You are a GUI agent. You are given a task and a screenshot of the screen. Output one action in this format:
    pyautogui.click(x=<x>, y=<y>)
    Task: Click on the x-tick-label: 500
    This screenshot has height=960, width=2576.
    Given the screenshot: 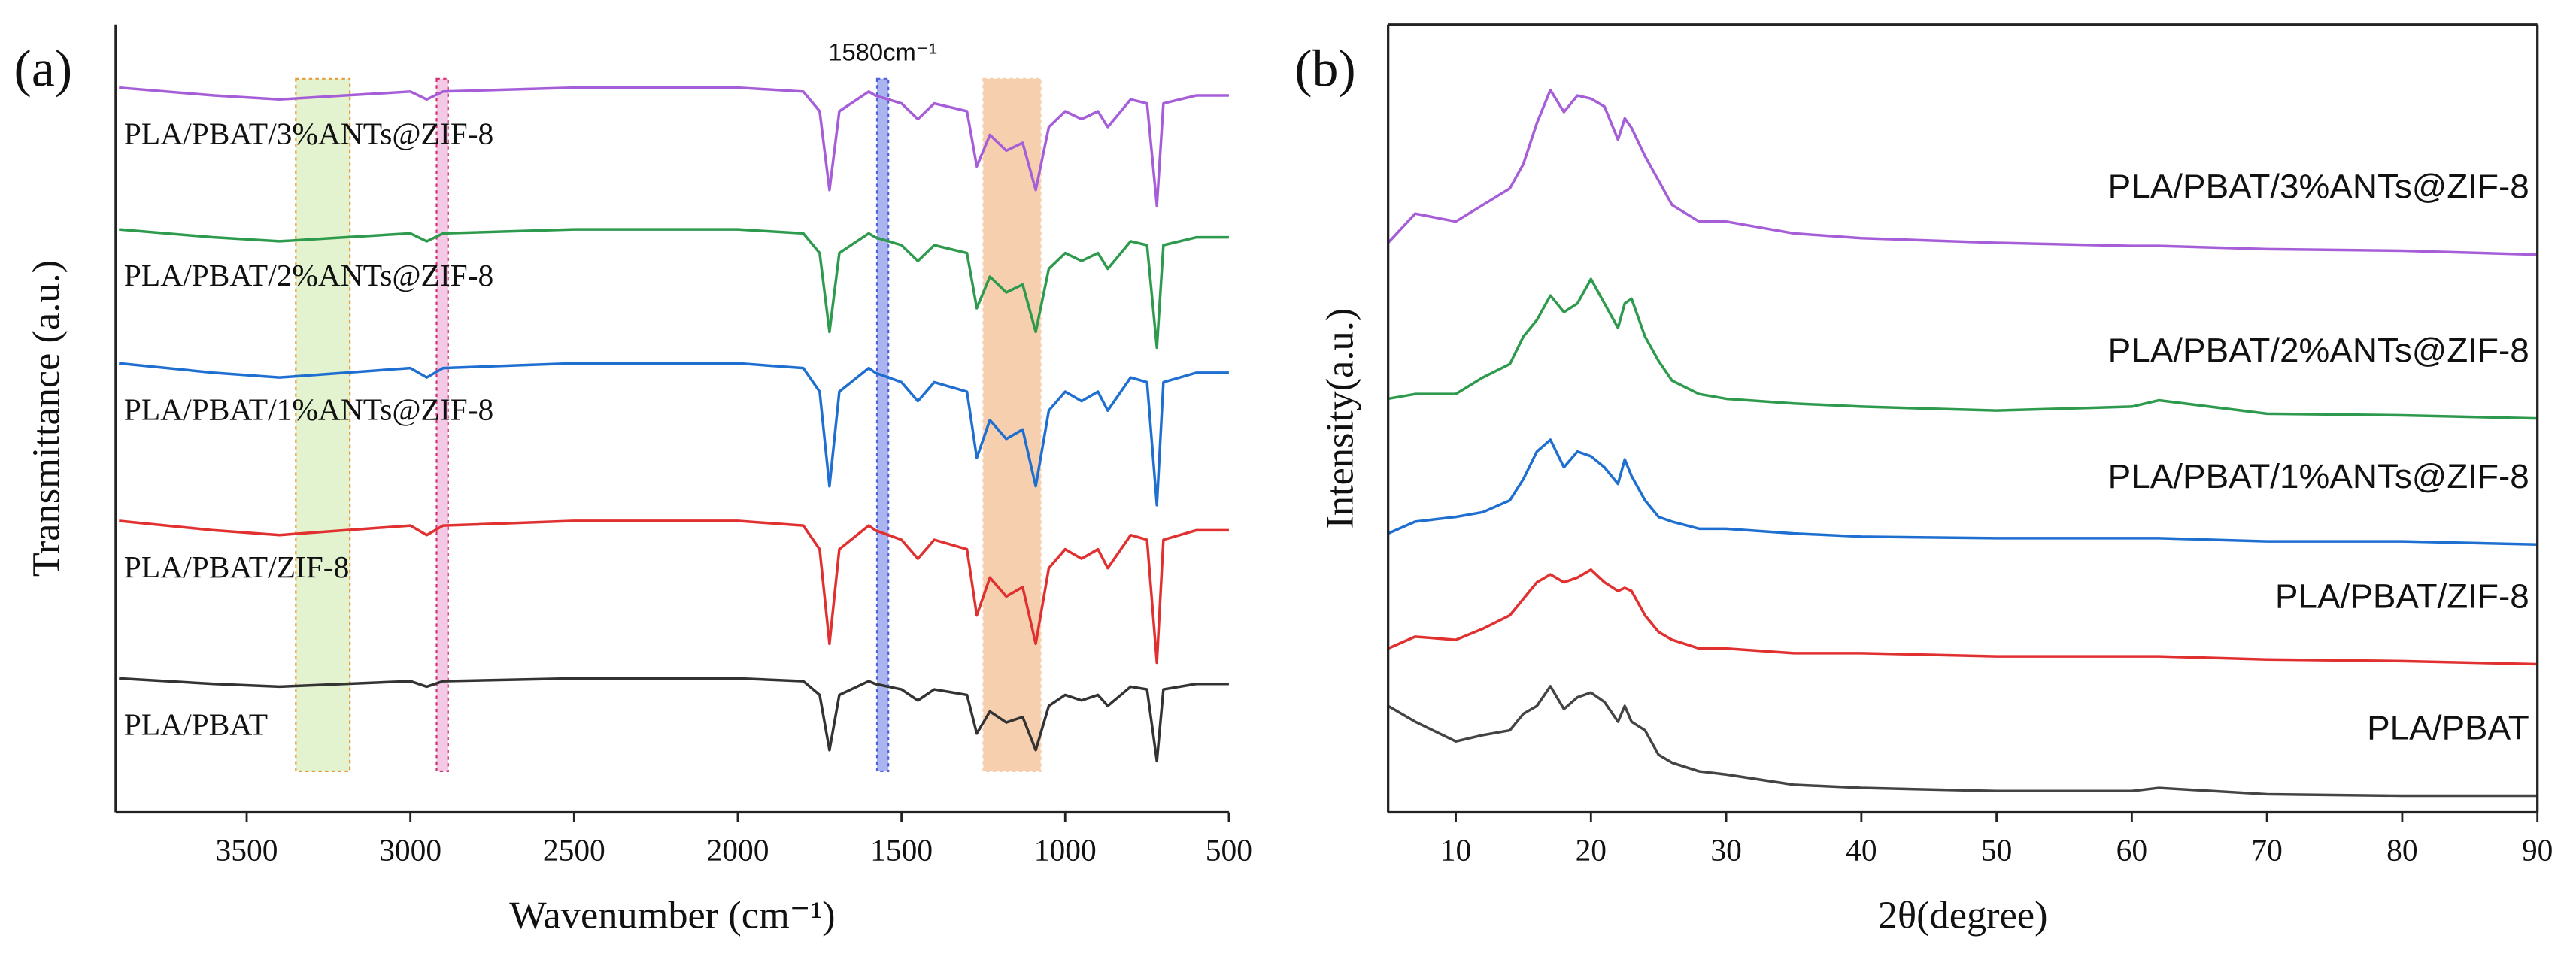 What is the action you would take?
    pyautogui.click(x=1229, y=851)
    